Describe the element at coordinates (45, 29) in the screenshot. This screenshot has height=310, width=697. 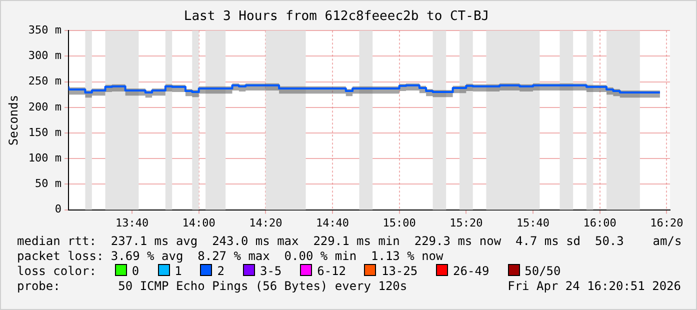
I see `y-tick-label: 350 m` at that location.